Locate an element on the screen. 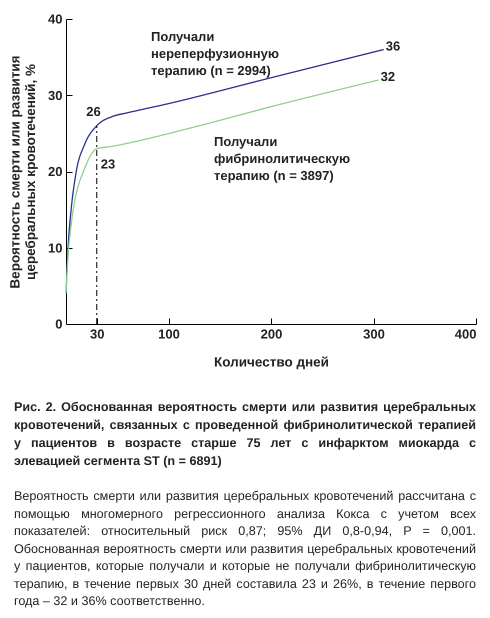  y-tick-label: 10 is located at coordinates (55, 248).